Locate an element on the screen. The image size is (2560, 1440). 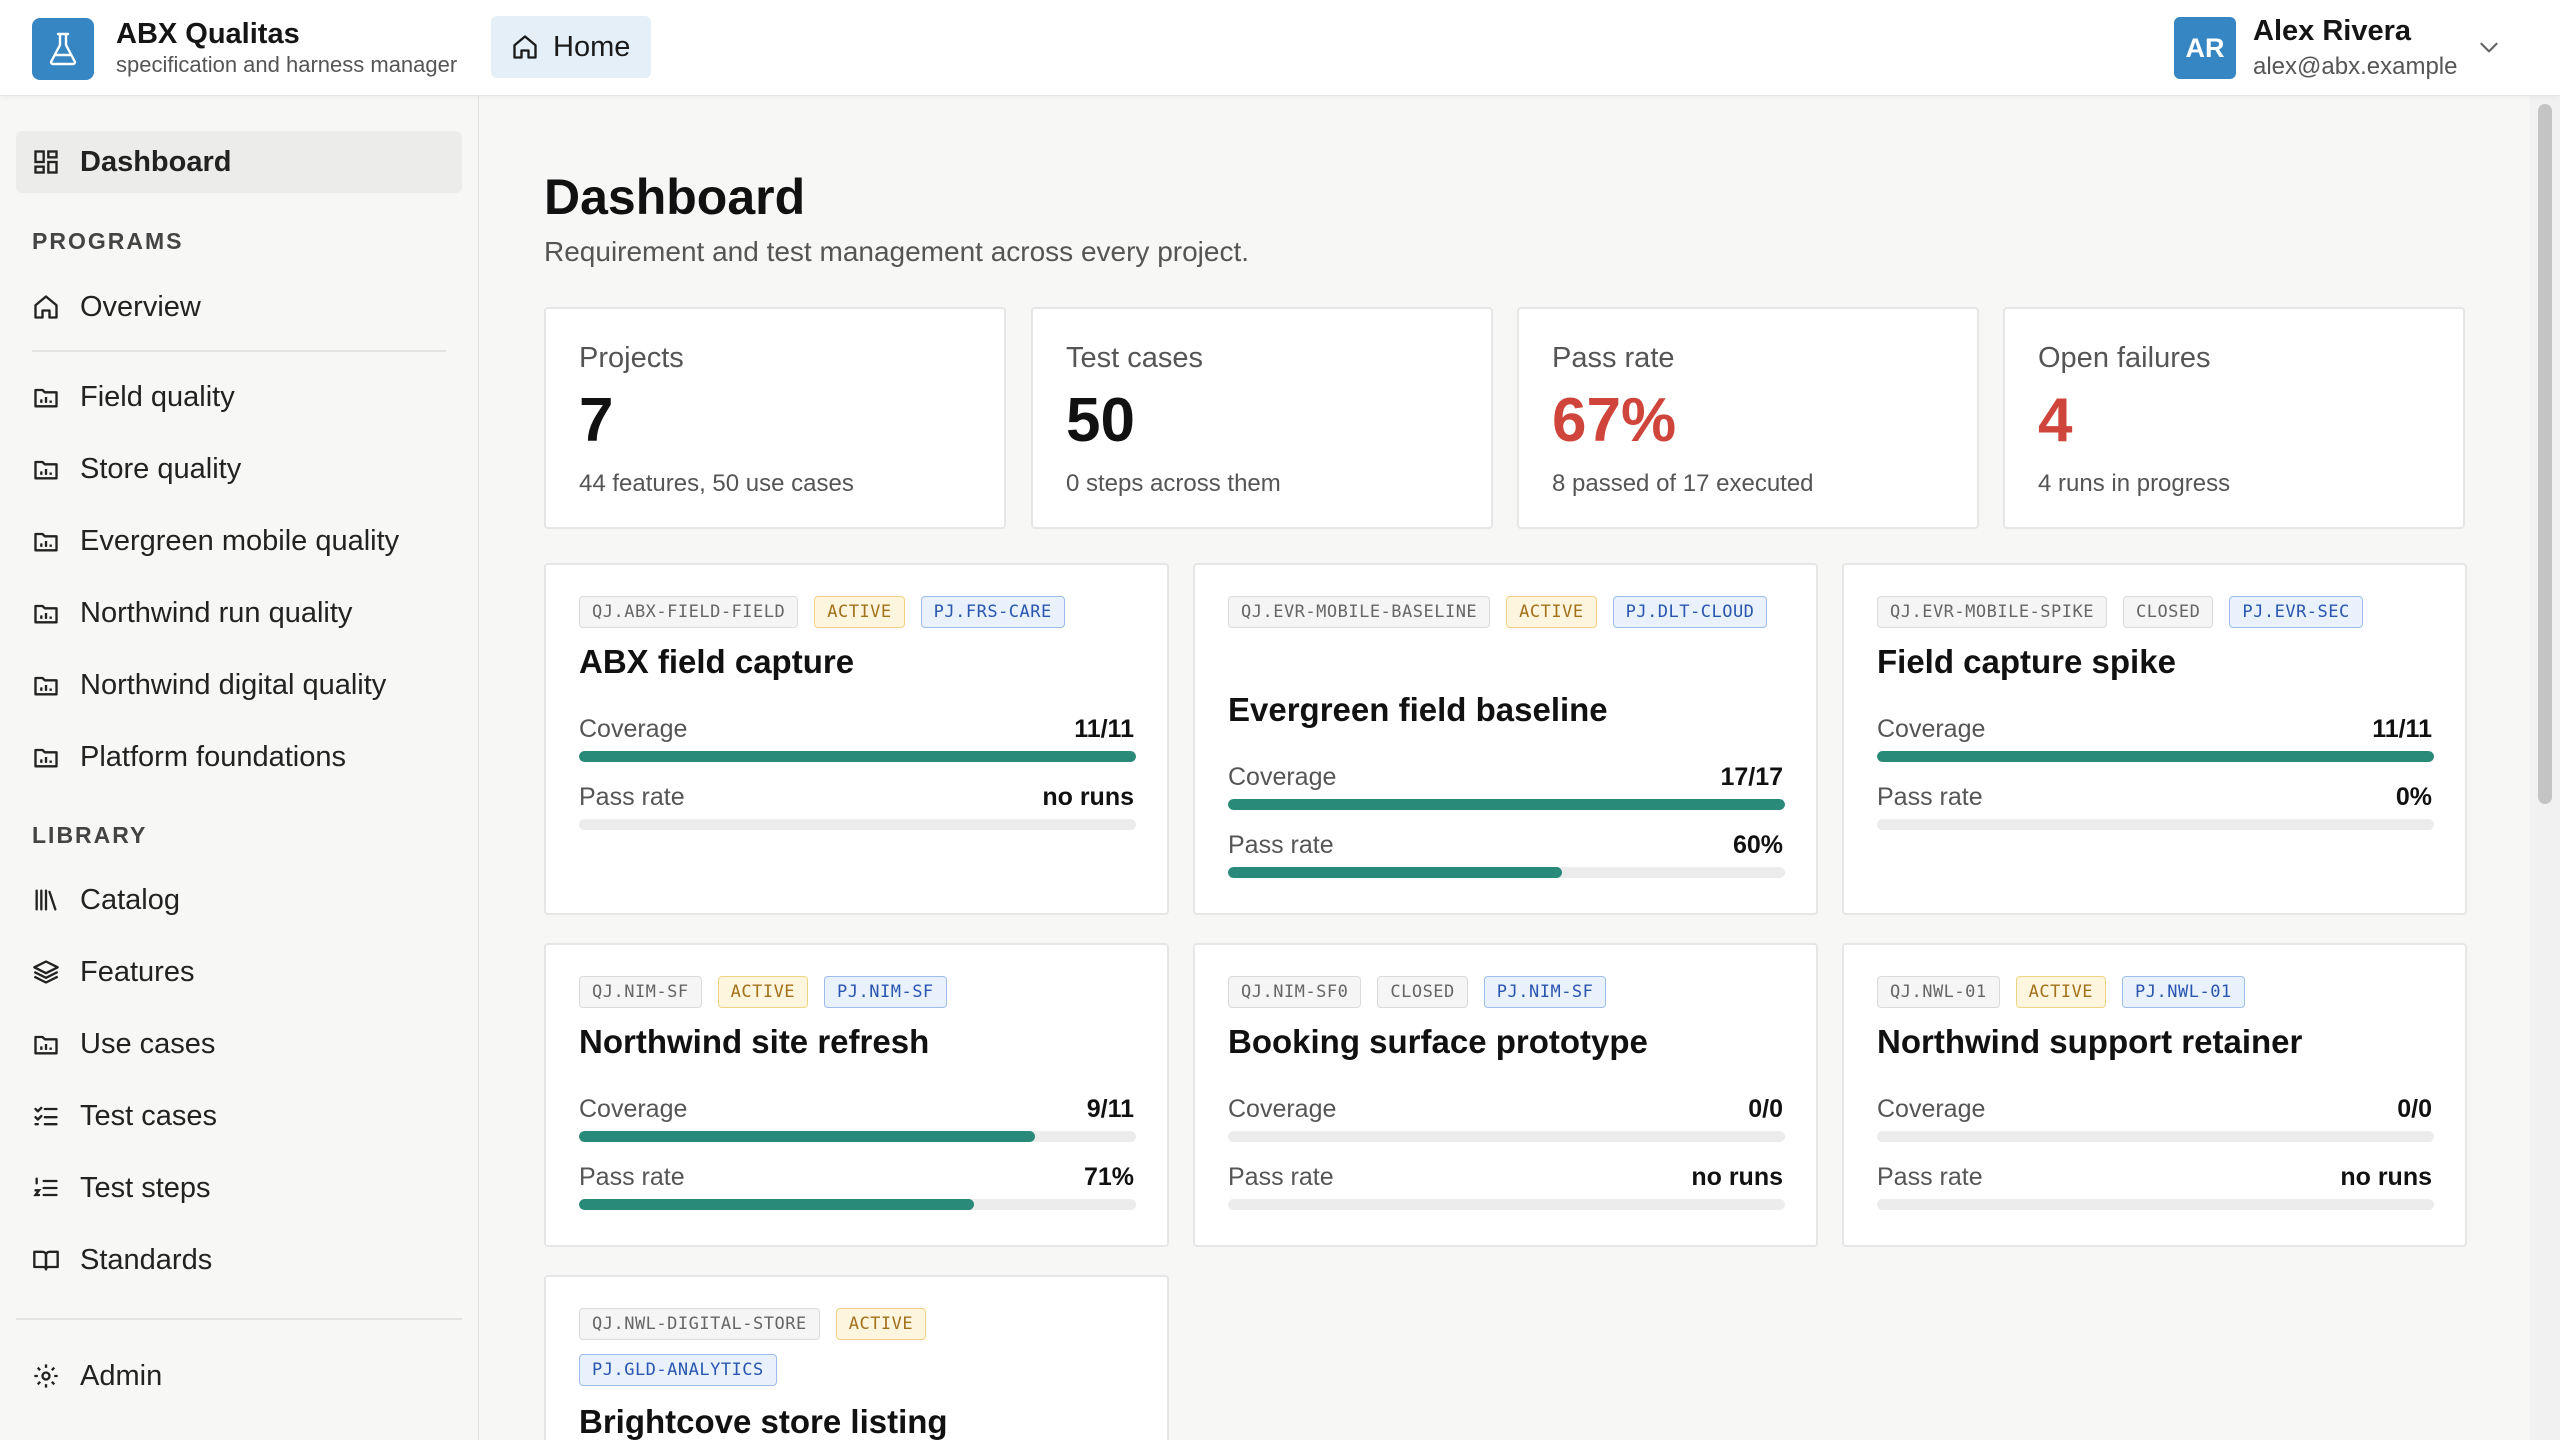
sidebar-item-catalog: Catalog is located at coordinates (239, 900).